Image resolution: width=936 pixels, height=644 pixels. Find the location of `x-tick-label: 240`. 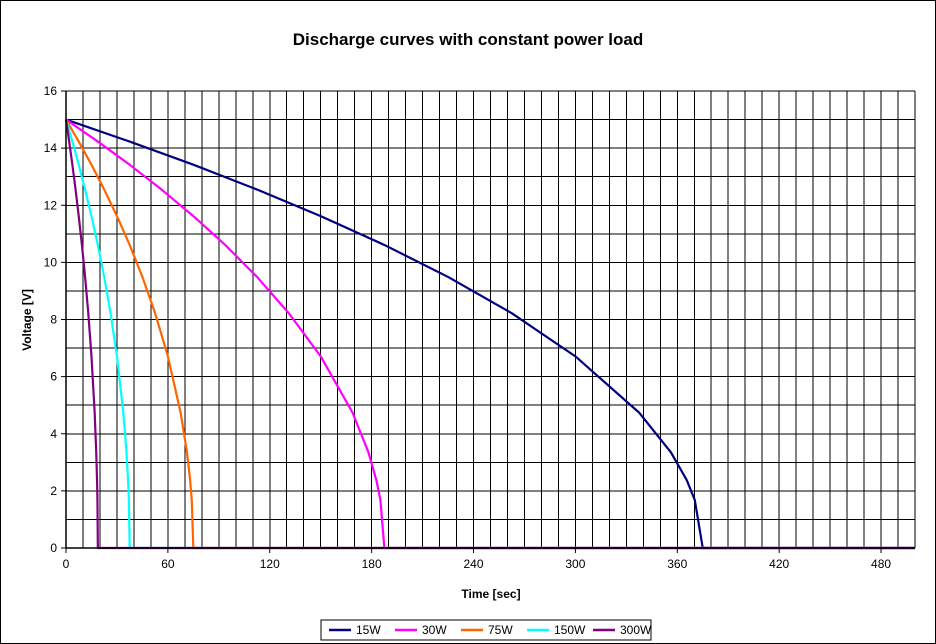

x-tick-label: 240 is located at coordinates (474, 564).